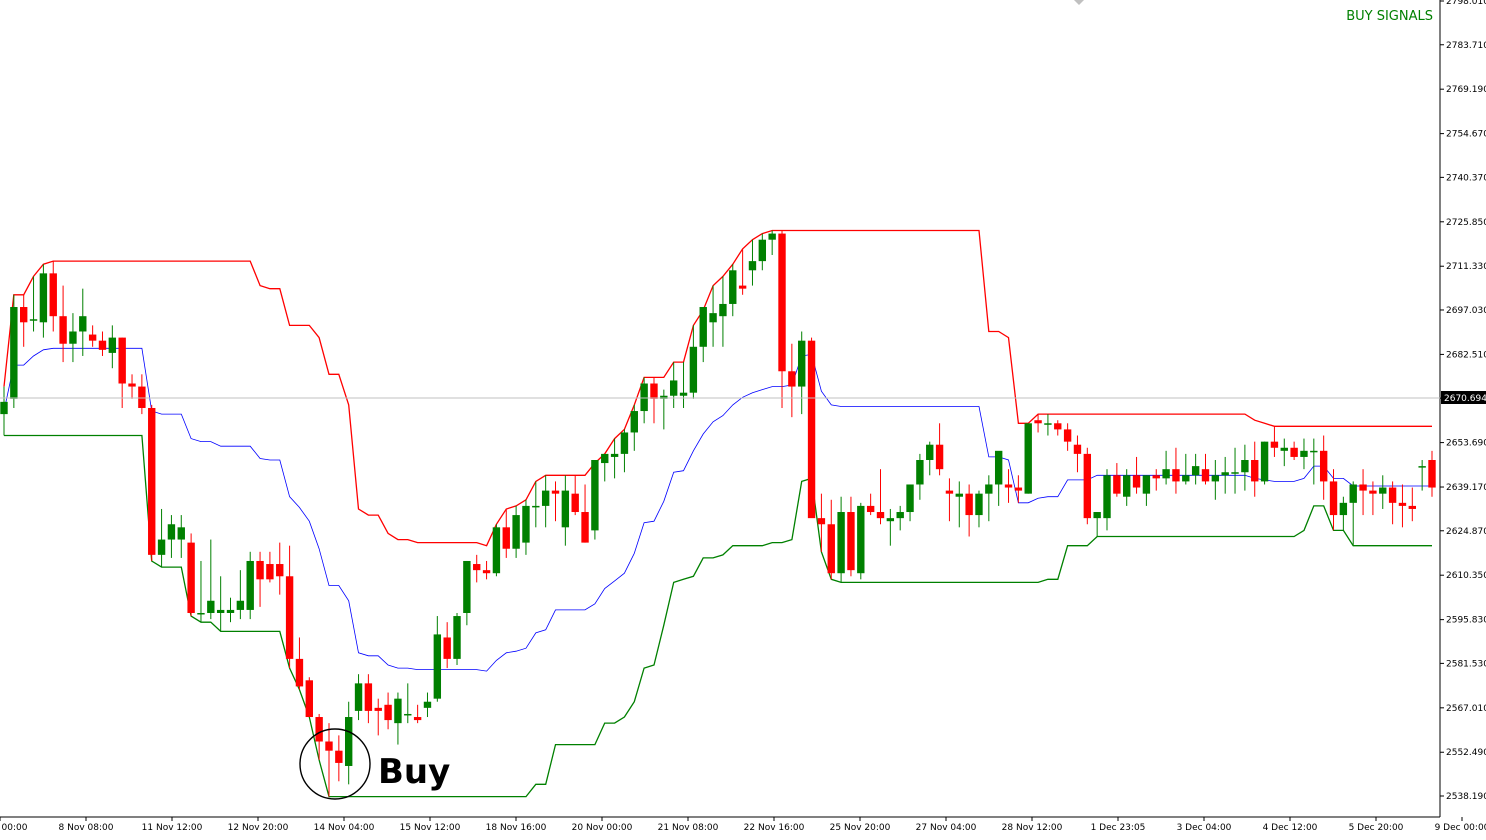 The height and width of the screenshot is (840, 1486). I want to click on time-tick-label: 21 Nov 08:00, so click(688, 828).